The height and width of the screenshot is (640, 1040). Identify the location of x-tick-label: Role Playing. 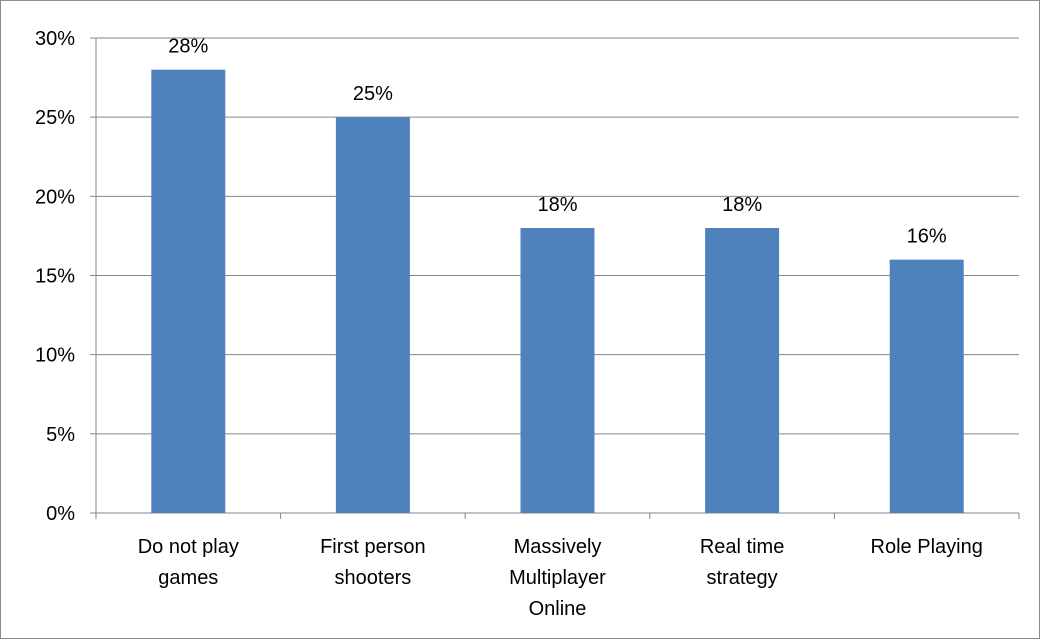
(927, 547).